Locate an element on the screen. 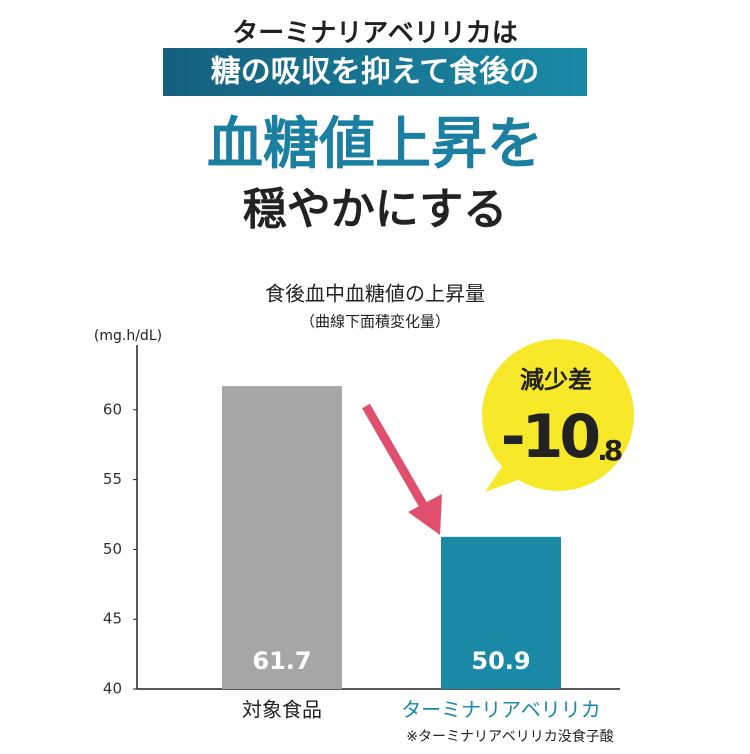  callout-label: 減少差 is located at coordinates (556, 380).